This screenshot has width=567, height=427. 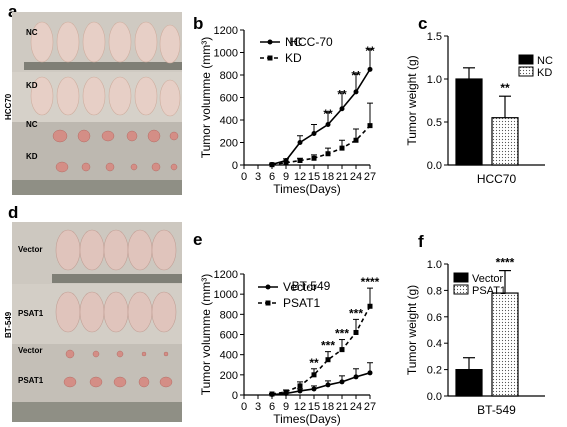 What do you see at coordinates (13, 212) in the screenshot?
I see `panel-letter-d: d` at bounding box center [13, 212].